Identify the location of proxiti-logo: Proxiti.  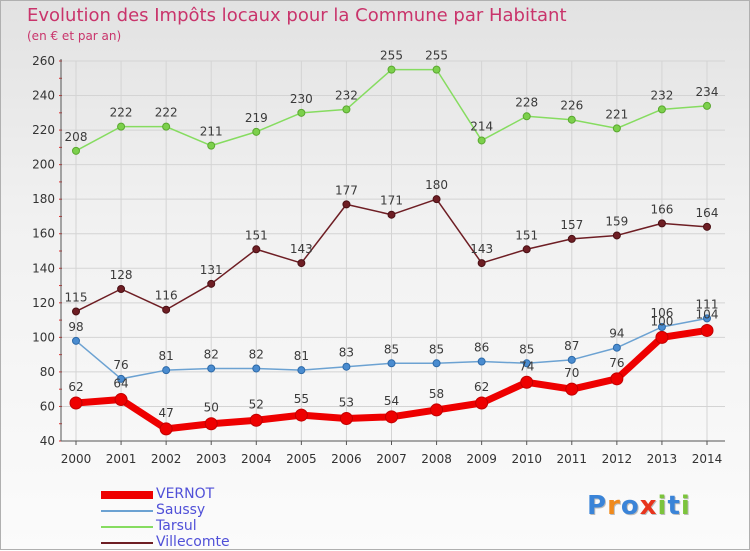
(639, 506).